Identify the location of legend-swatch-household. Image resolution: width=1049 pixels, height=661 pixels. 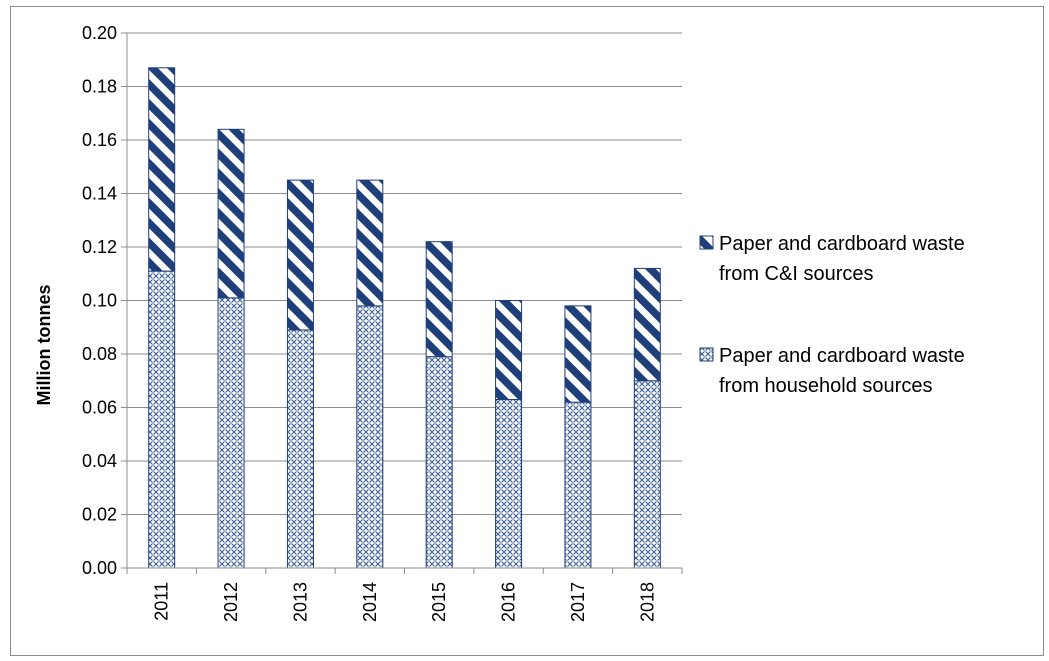
(706, 354).